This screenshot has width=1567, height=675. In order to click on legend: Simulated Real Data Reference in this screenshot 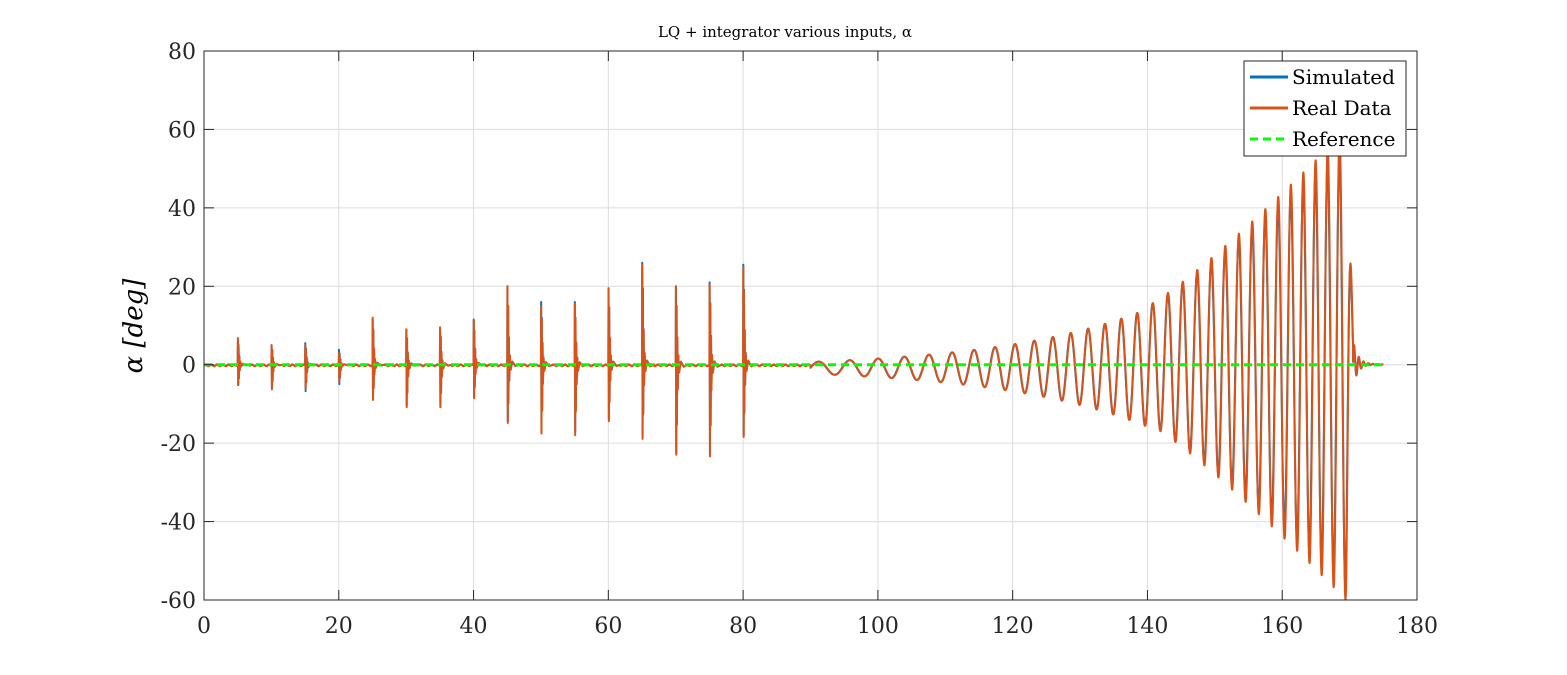, I will do `click(1325, 108)`.